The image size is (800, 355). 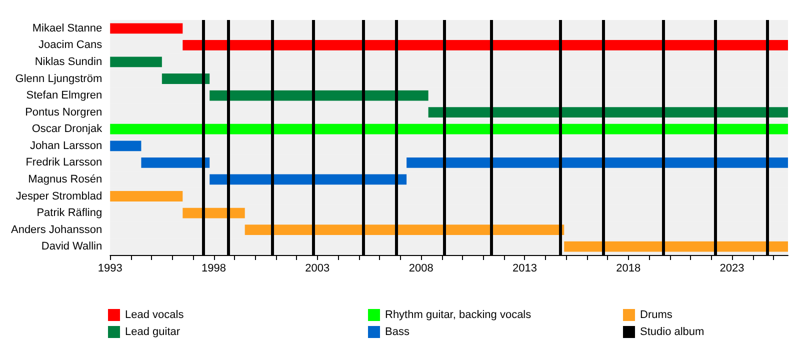 I want to click on y-tick-label: Pontus Norgren, so click(x=63, y=112).